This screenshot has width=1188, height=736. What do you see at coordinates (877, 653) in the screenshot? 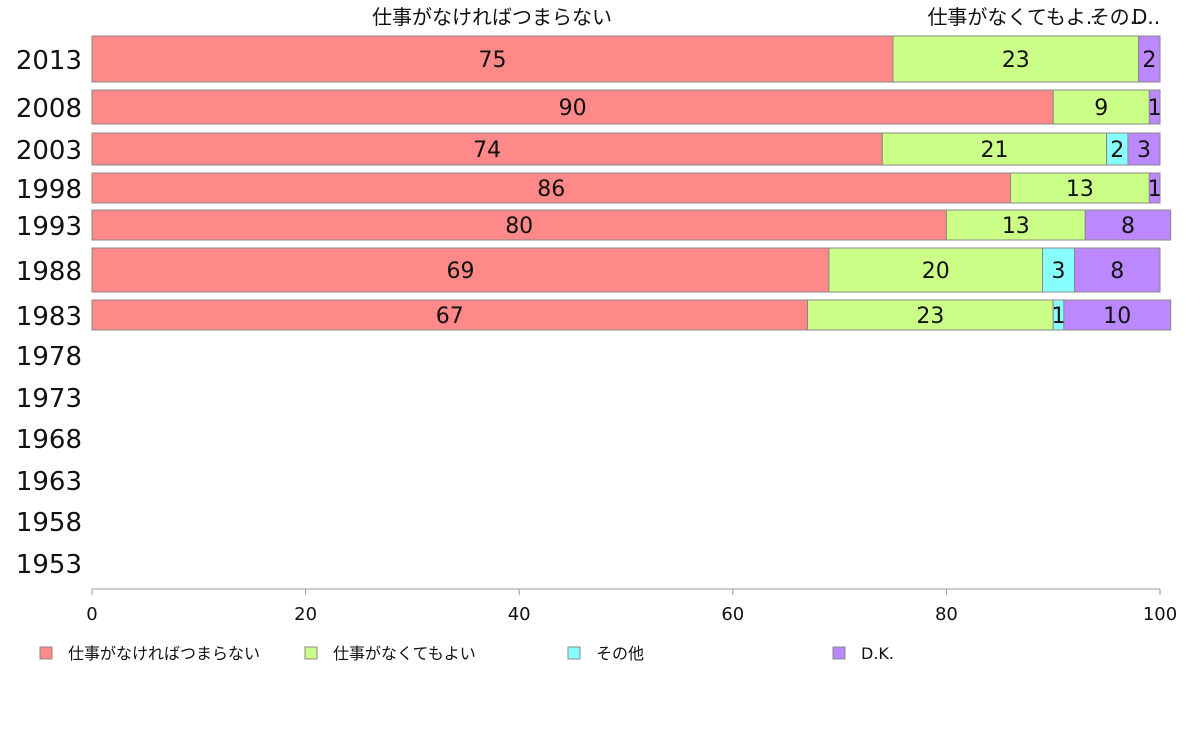
I see `legend-label: D.K.` at bounding box center [877, 653].